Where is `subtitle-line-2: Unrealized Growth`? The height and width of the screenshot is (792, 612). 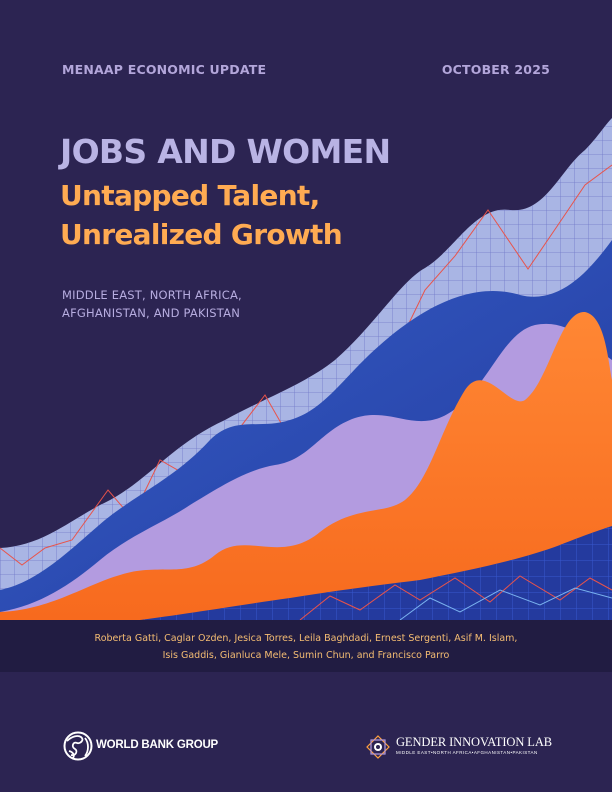 subtitle-line-2: Unrealized Growth is located at coordinates (201, 234).